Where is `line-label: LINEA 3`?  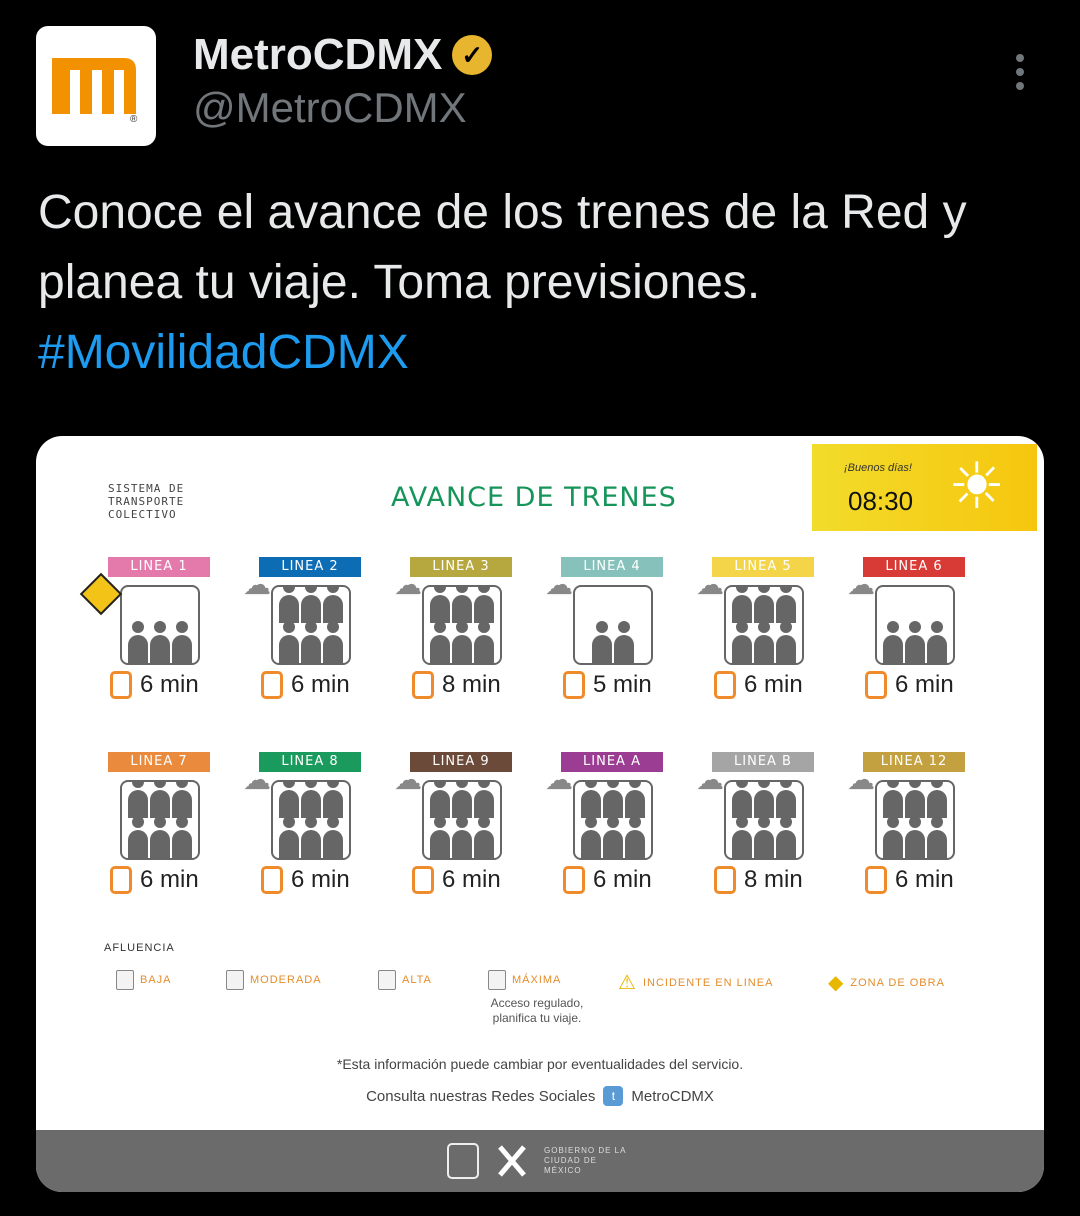
line-label: LINEA 3 is located at coordinates (461, 567).